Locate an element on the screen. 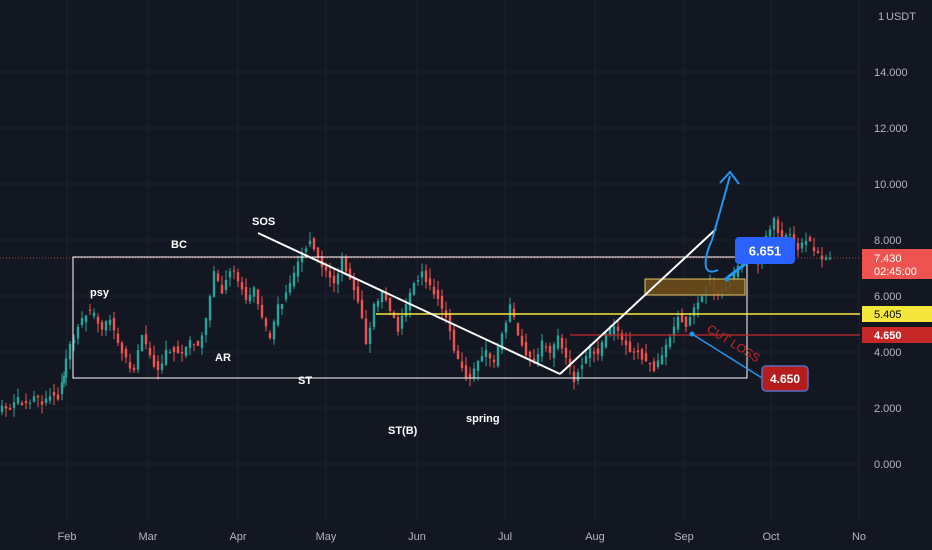 The image size is (932, 550). cut-loss-level-label: 4.650 is located at coordinates (888, 336).